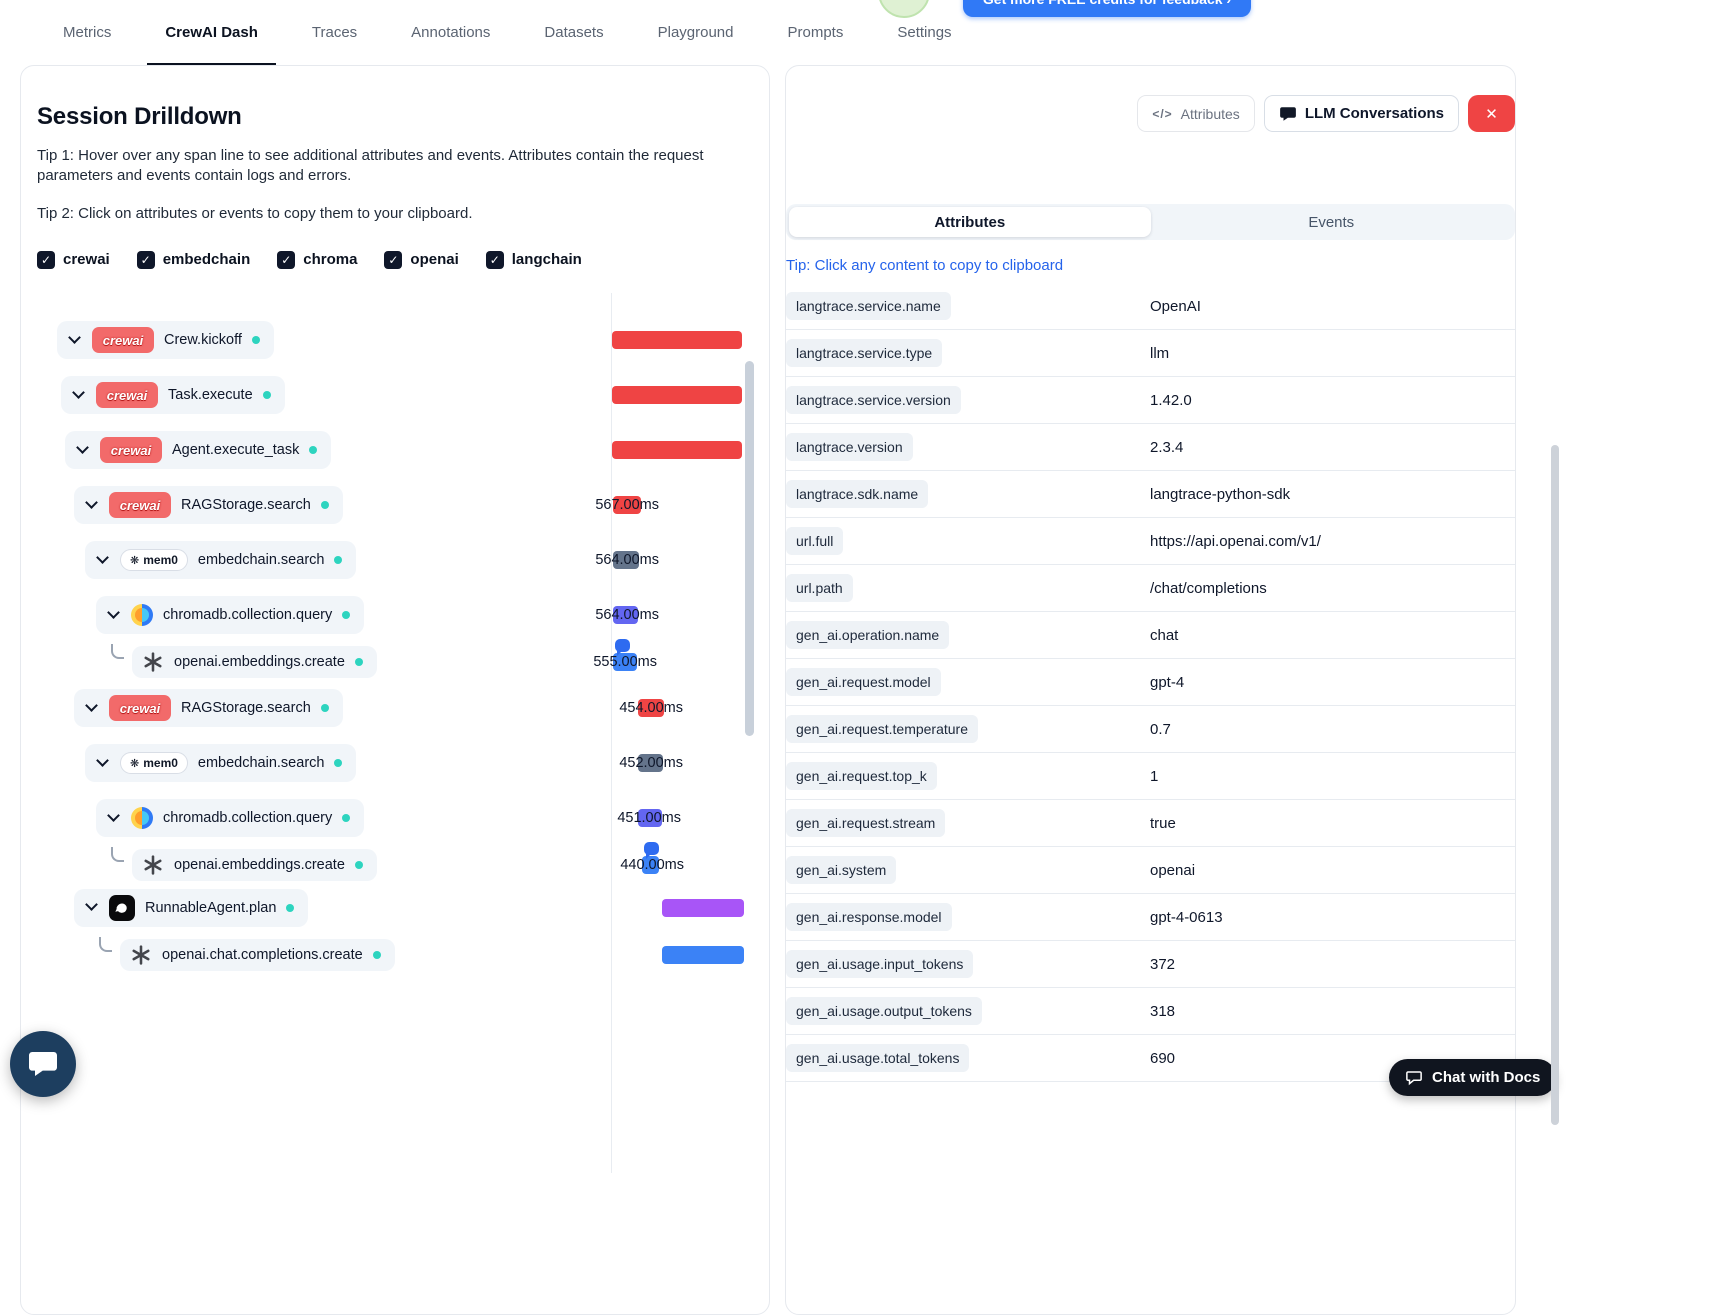 The height and width of the screenshot is (1315, 1710). I want to click on attribute-value: https://api.openai.com/v1/, so click(1235, 541).